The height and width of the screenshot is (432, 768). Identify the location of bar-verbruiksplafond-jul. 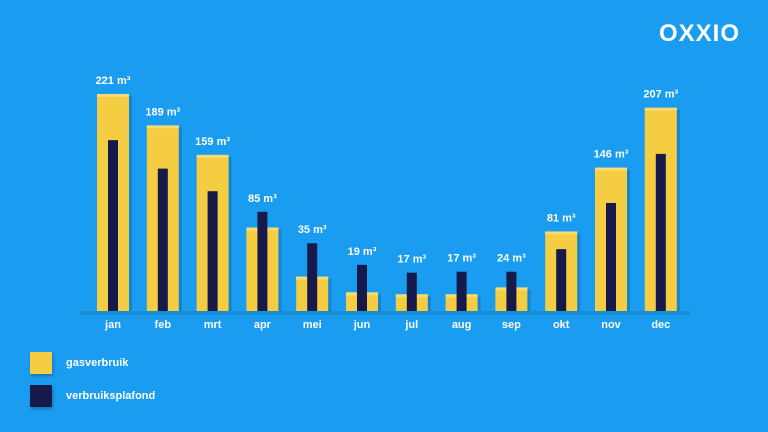
(411, 291).